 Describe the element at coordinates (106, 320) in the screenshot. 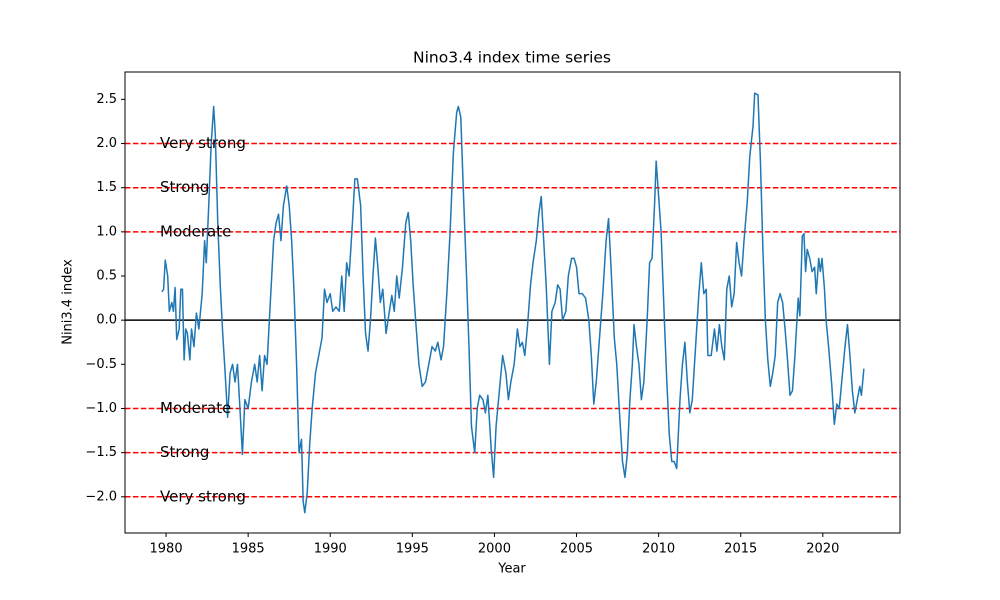

I see `y-tick-label: 0.0` at that location.